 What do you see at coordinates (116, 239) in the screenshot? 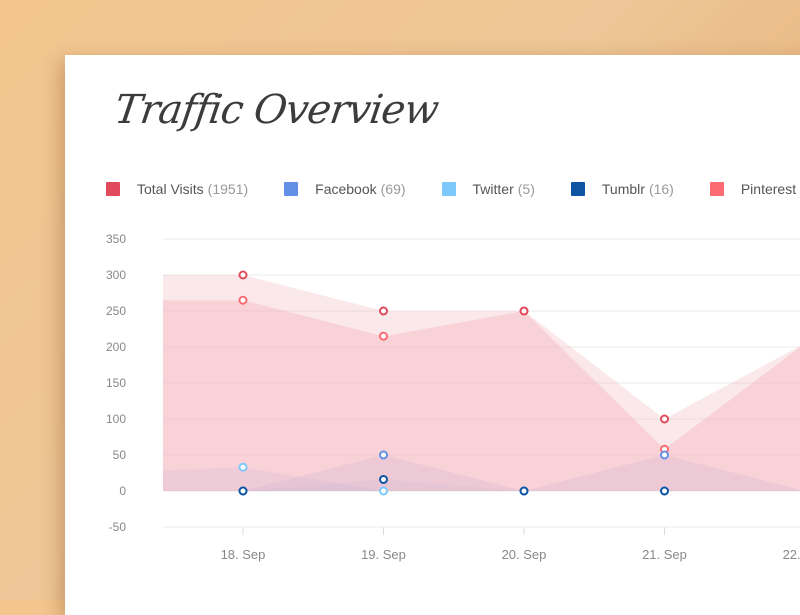
I see `y-tick-label: 350` at bounding box center [116, 239].